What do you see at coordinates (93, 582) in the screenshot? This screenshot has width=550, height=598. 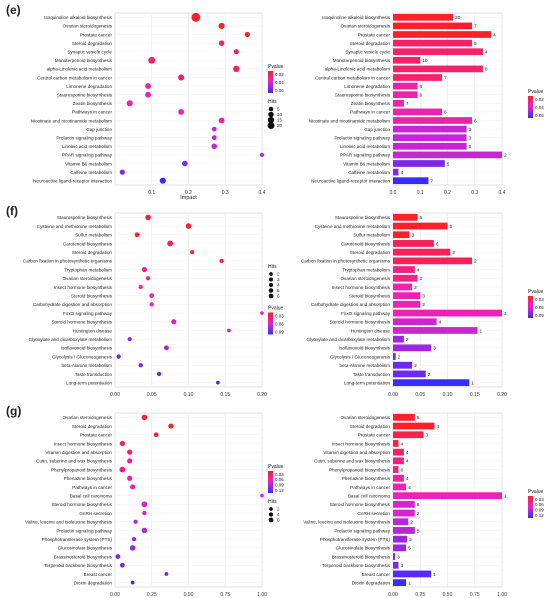 I see `category-label: Dioxin degradation` at bounding box center [93, 582].